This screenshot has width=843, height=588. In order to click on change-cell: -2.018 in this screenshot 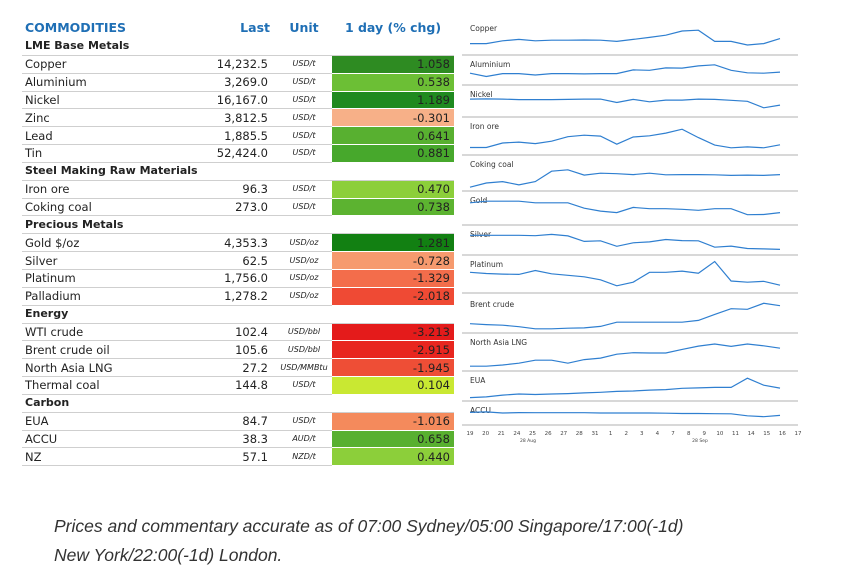, I will do `click(393, 296)`.